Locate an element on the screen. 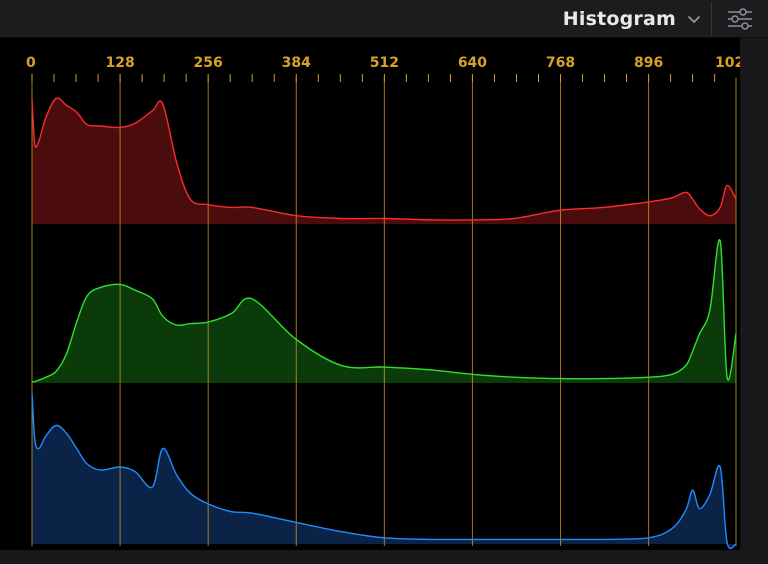  header-divider is located at coordinates (711, 19).